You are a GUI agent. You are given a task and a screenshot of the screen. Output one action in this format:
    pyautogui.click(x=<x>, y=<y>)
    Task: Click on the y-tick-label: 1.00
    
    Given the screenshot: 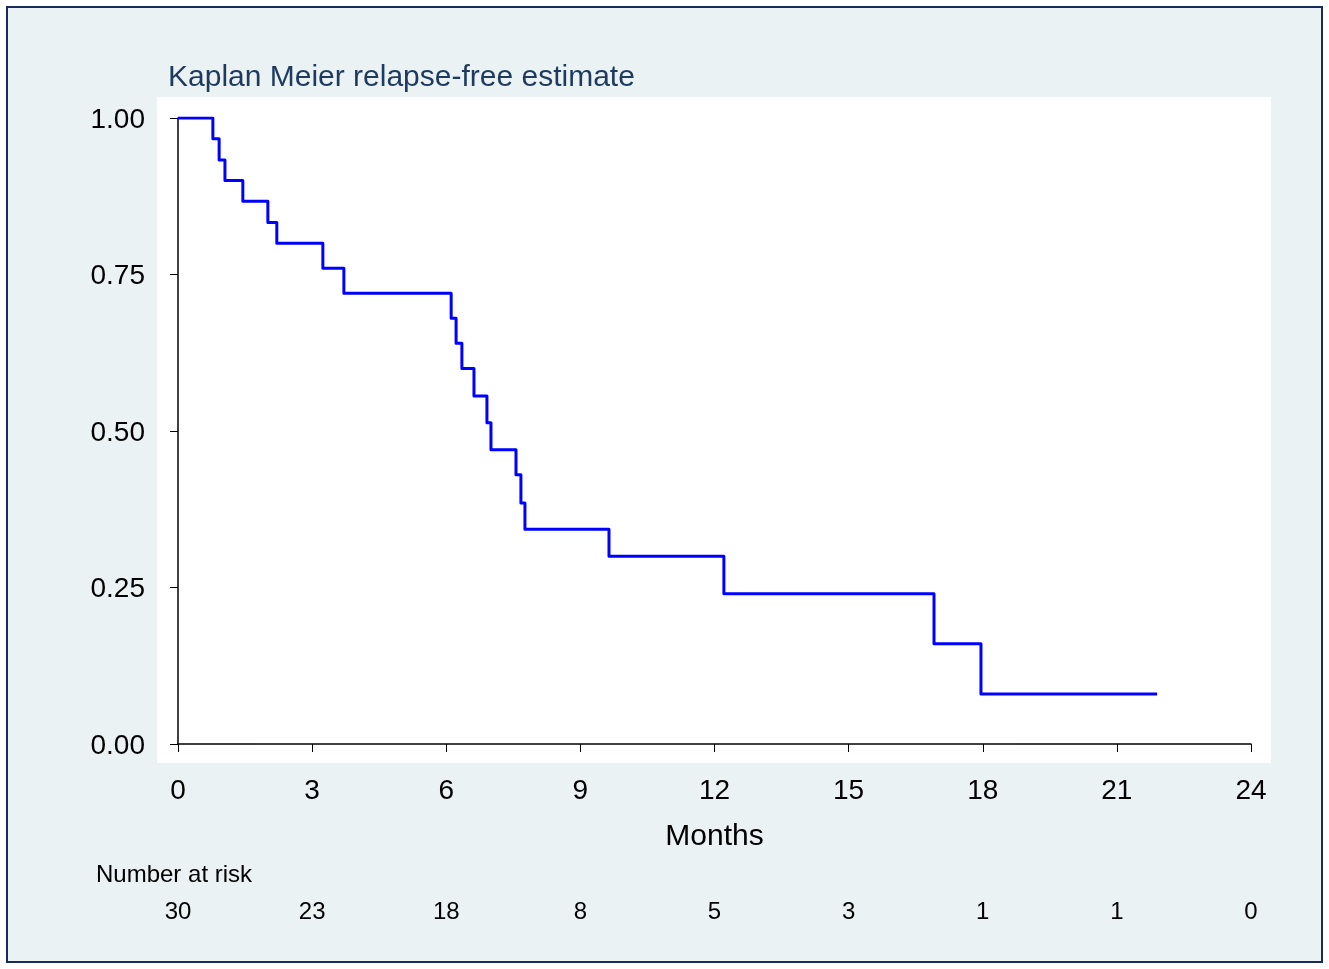 What is the action you would take?
    pyautogui.click(x=117, y=118)
    